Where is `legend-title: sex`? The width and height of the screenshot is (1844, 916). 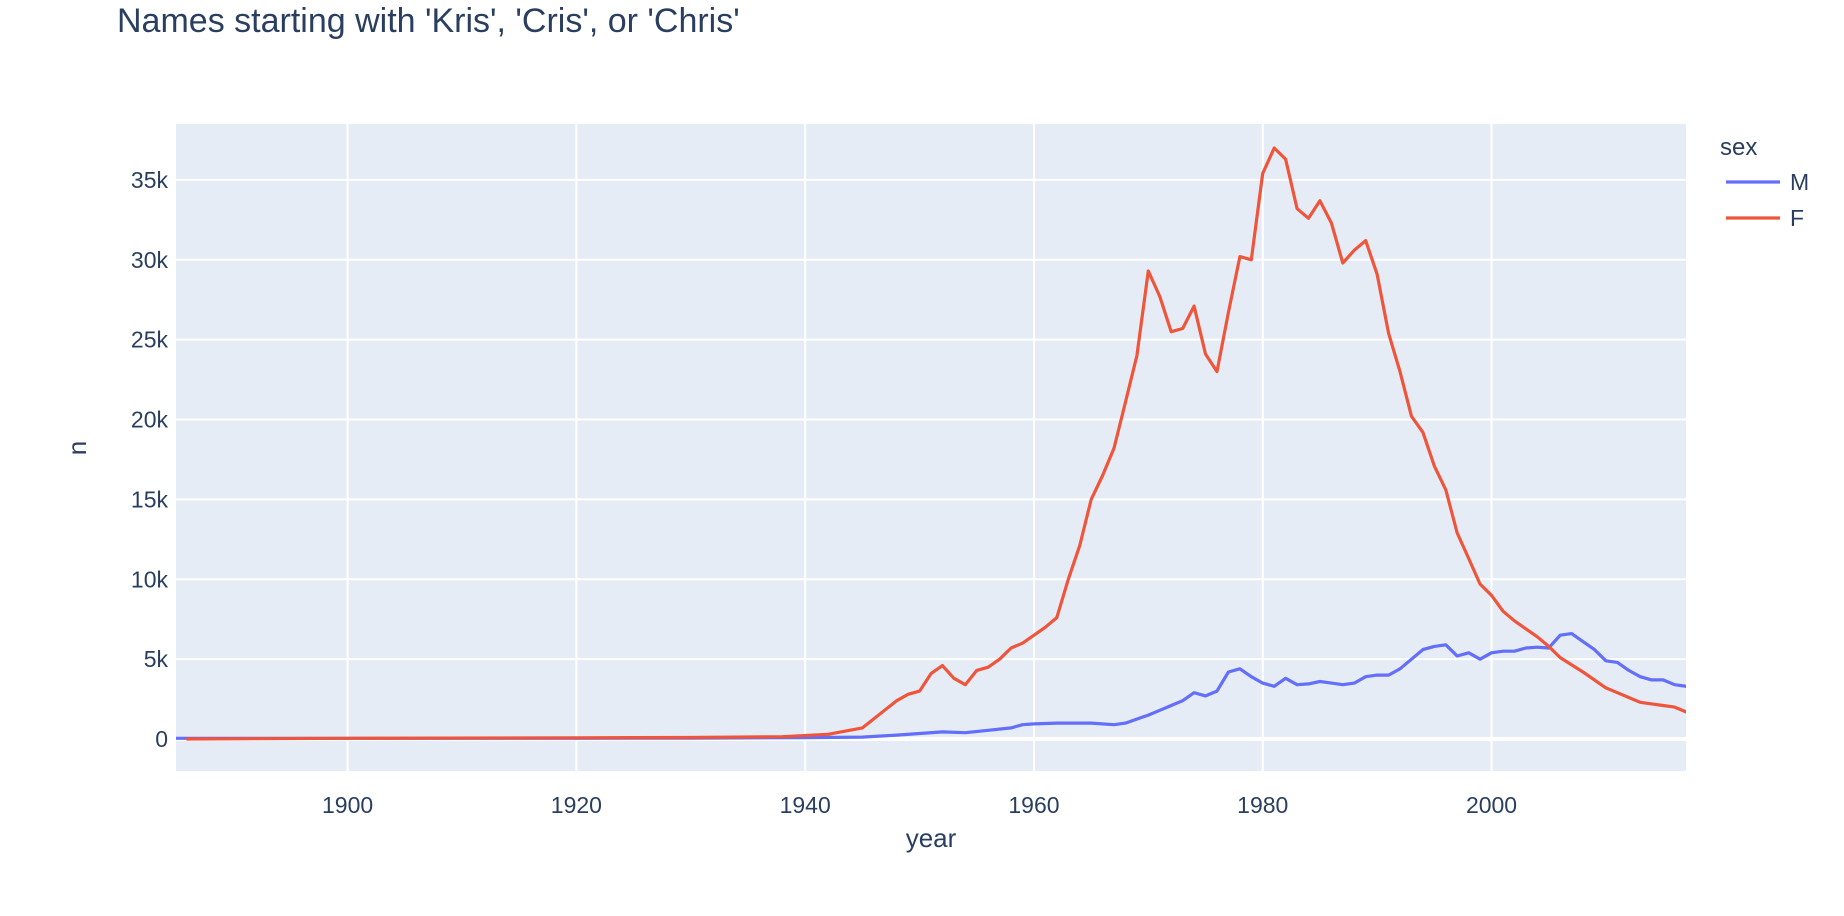
legend-title: sex is located at coordinates (1738, 147).